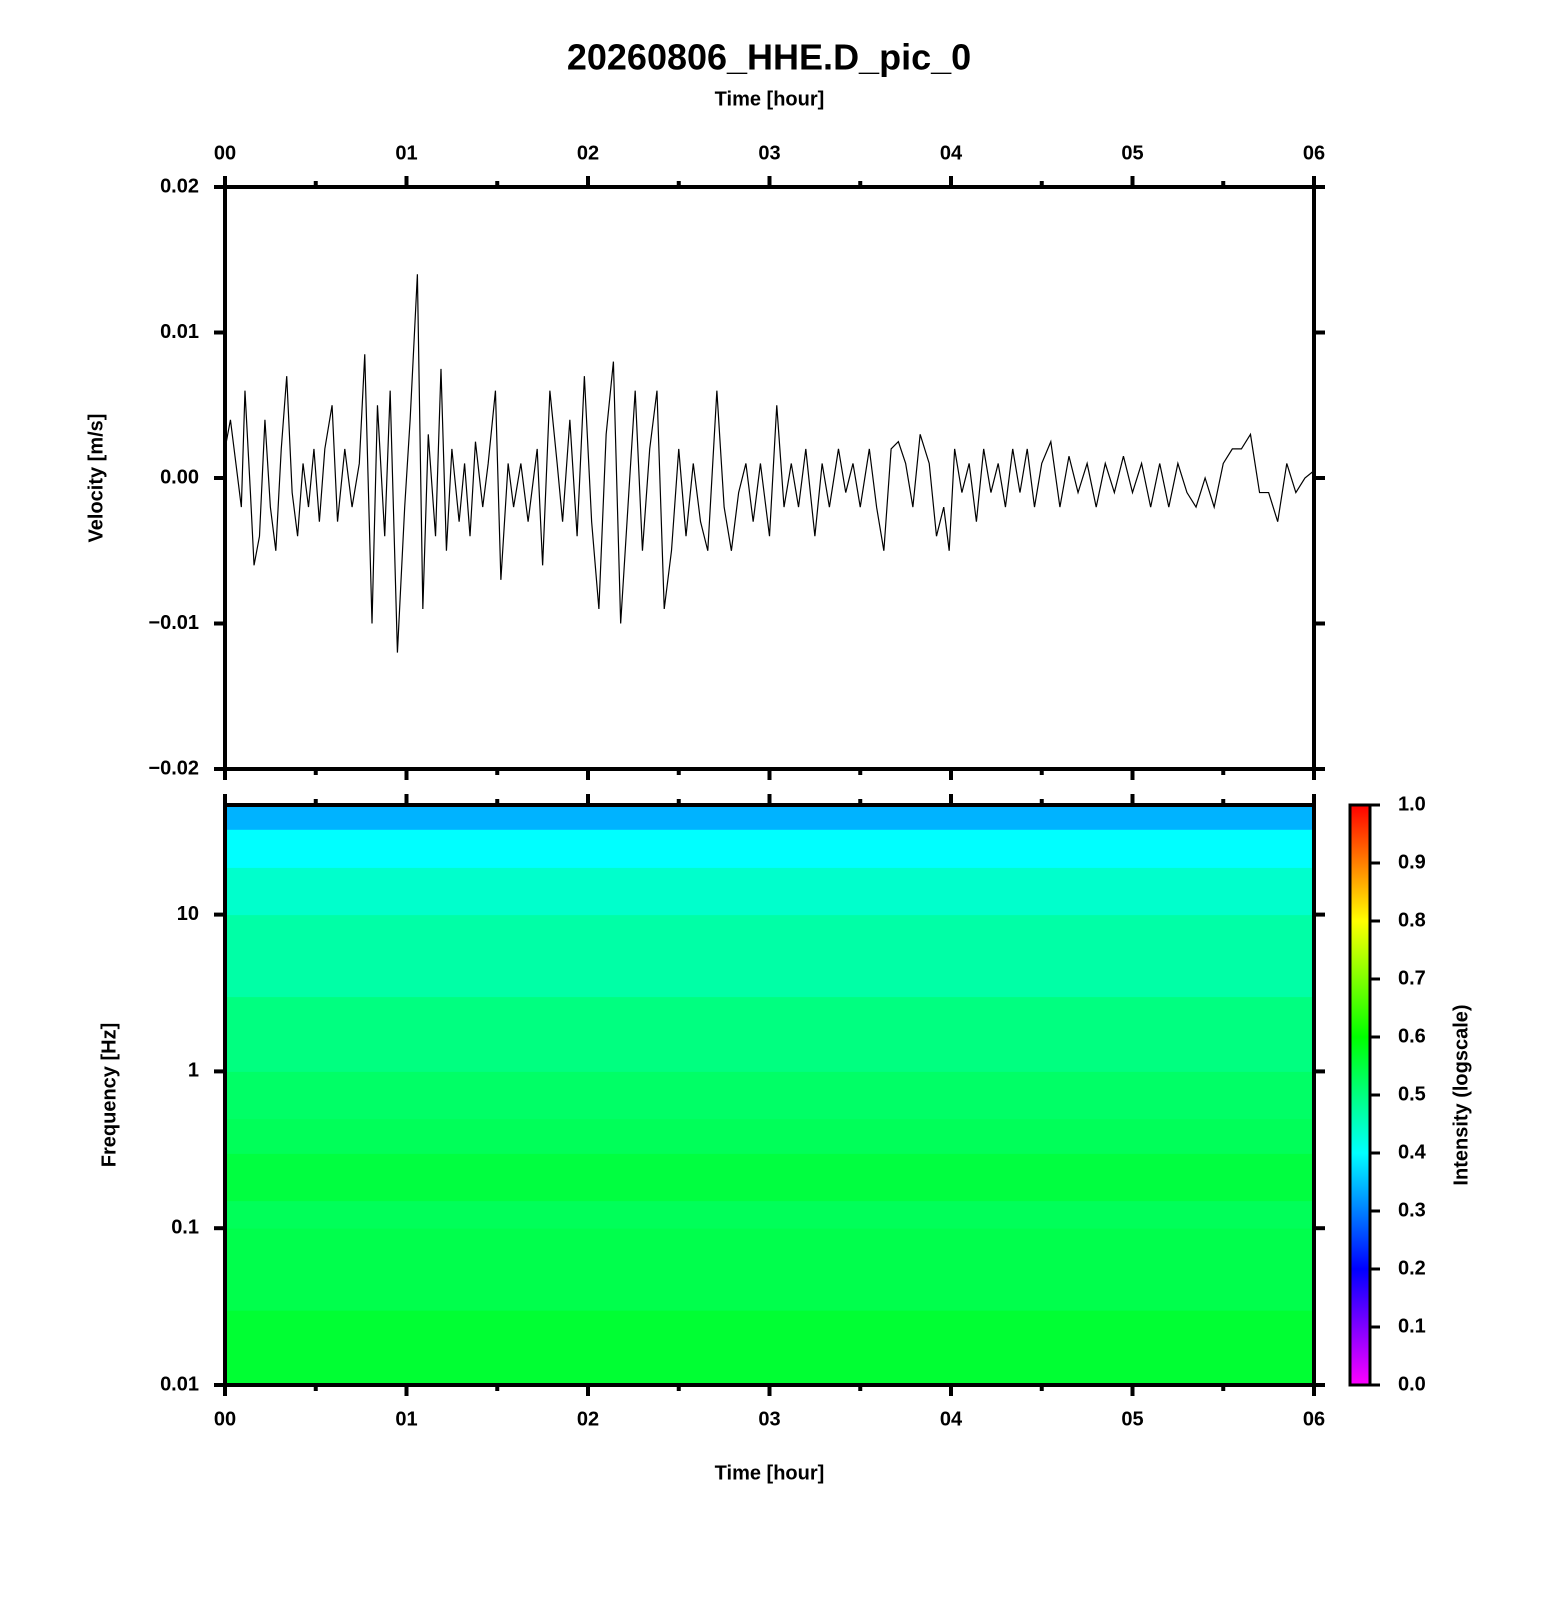 This screenshot has width=1556, height=1600. What do you see at coordinates (1461, 1094) in the screenshot?
I see `colorbar-label: Intensity (logscale)` at bounding box center [1461, 1094].